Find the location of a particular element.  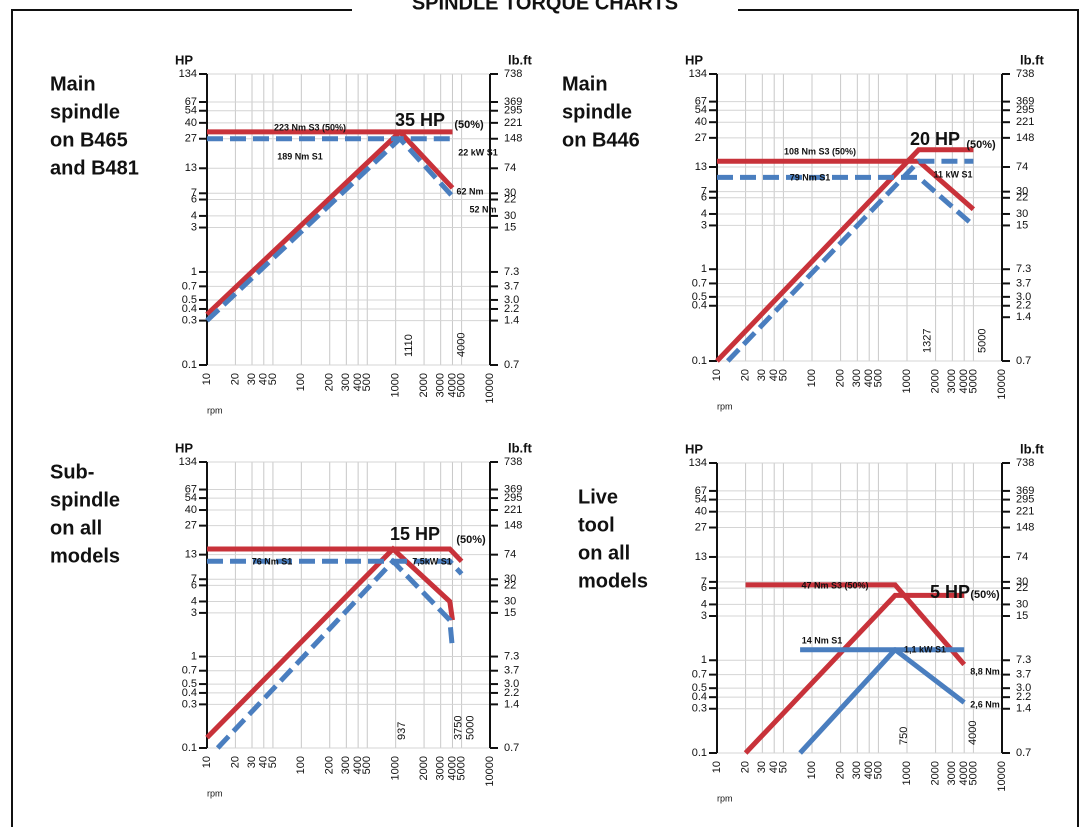

x-tick-label: 200 is located at coordinates (841, 378).